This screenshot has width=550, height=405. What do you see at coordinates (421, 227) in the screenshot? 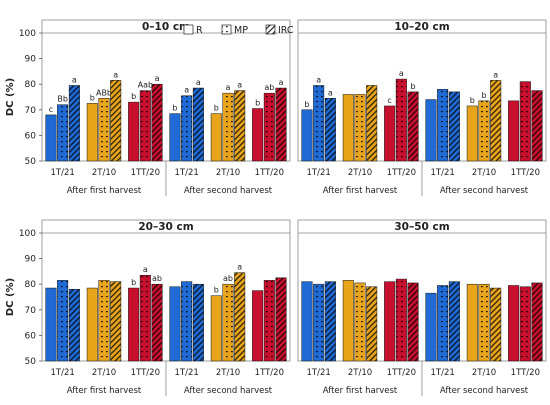
I see `panel-title: 30–50 cm` at bounding box center [421, 227].